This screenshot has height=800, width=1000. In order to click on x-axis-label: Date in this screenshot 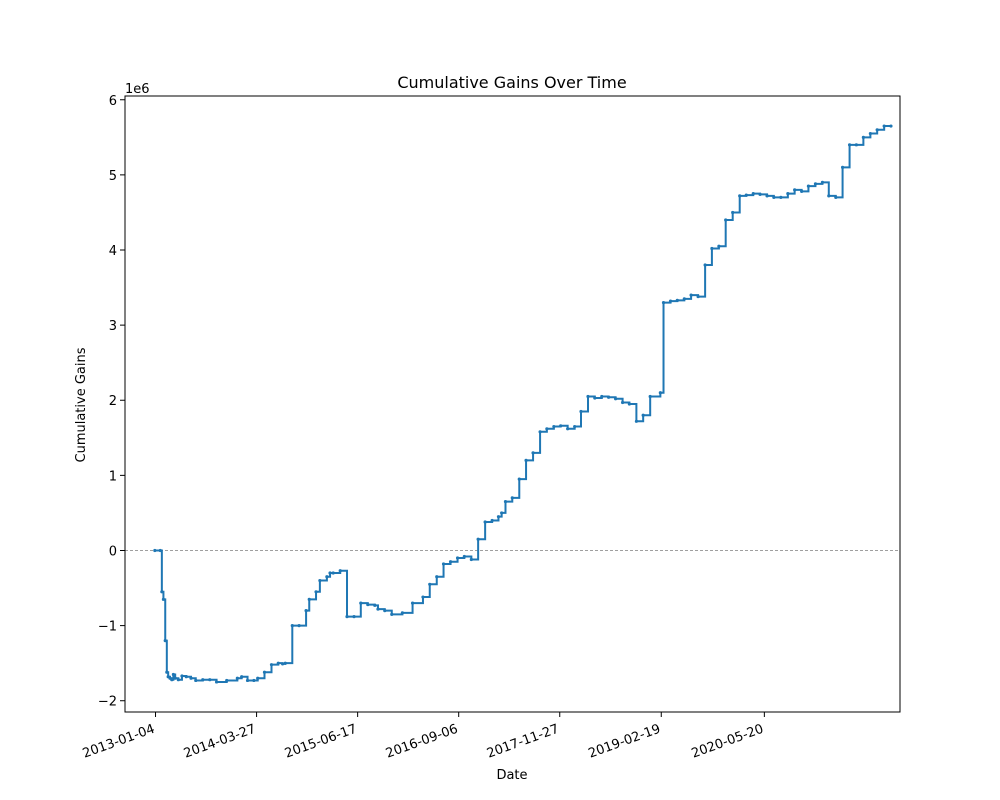, I will do `click(511, 775)`.